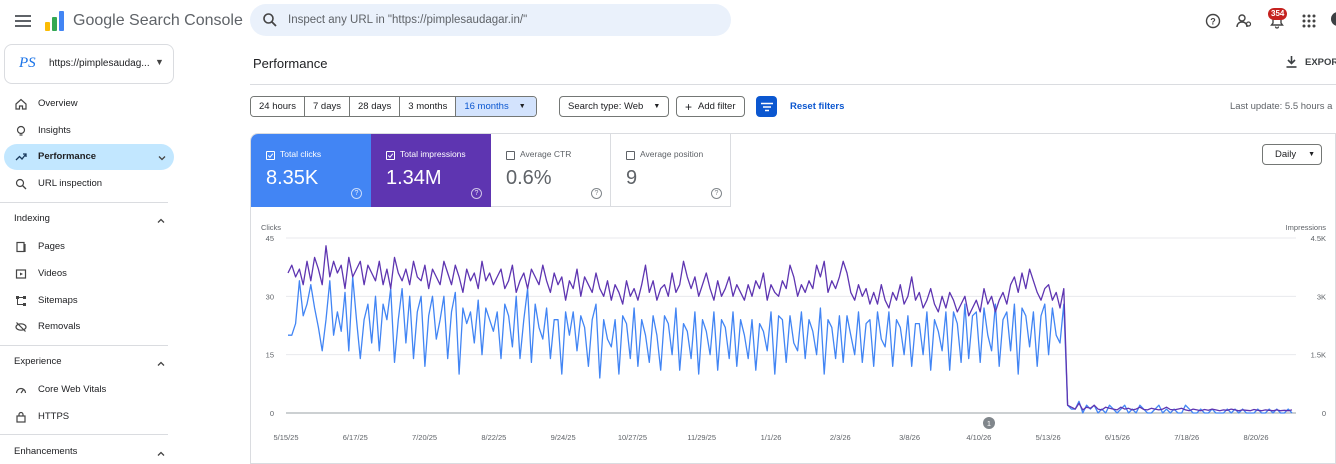 The width and height of the screenshot is (1336, 464). Describe the element at coordinates (1321, 296) in the screenshot. I see `right-tick-label: 3K` at that location.